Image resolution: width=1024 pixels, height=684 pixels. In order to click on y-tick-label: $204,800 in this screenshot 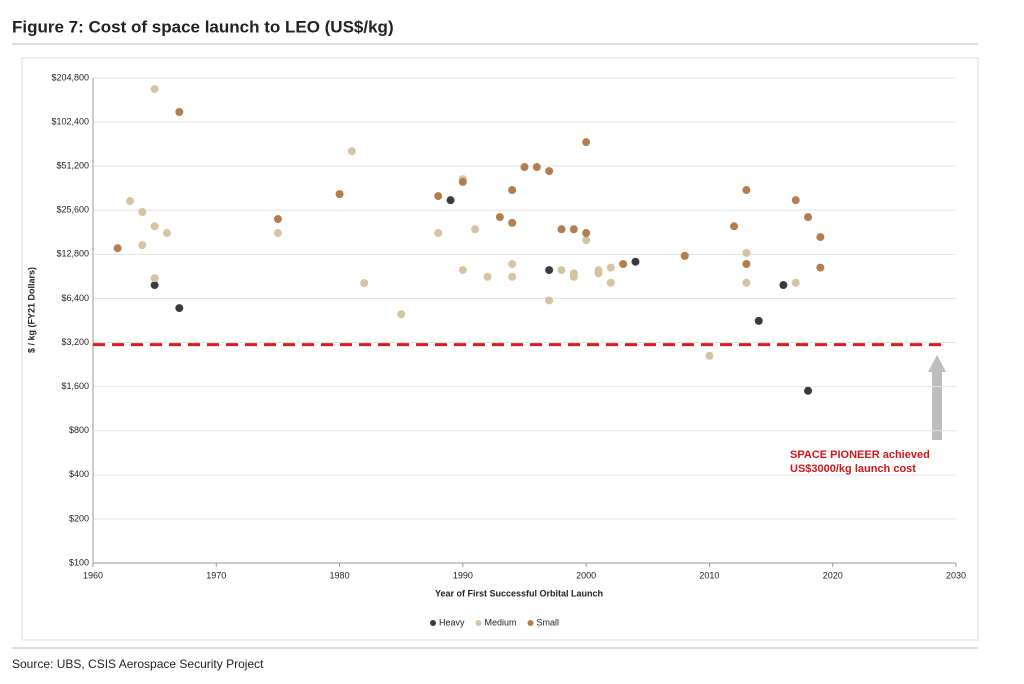, I will do `click(70, 77)`.